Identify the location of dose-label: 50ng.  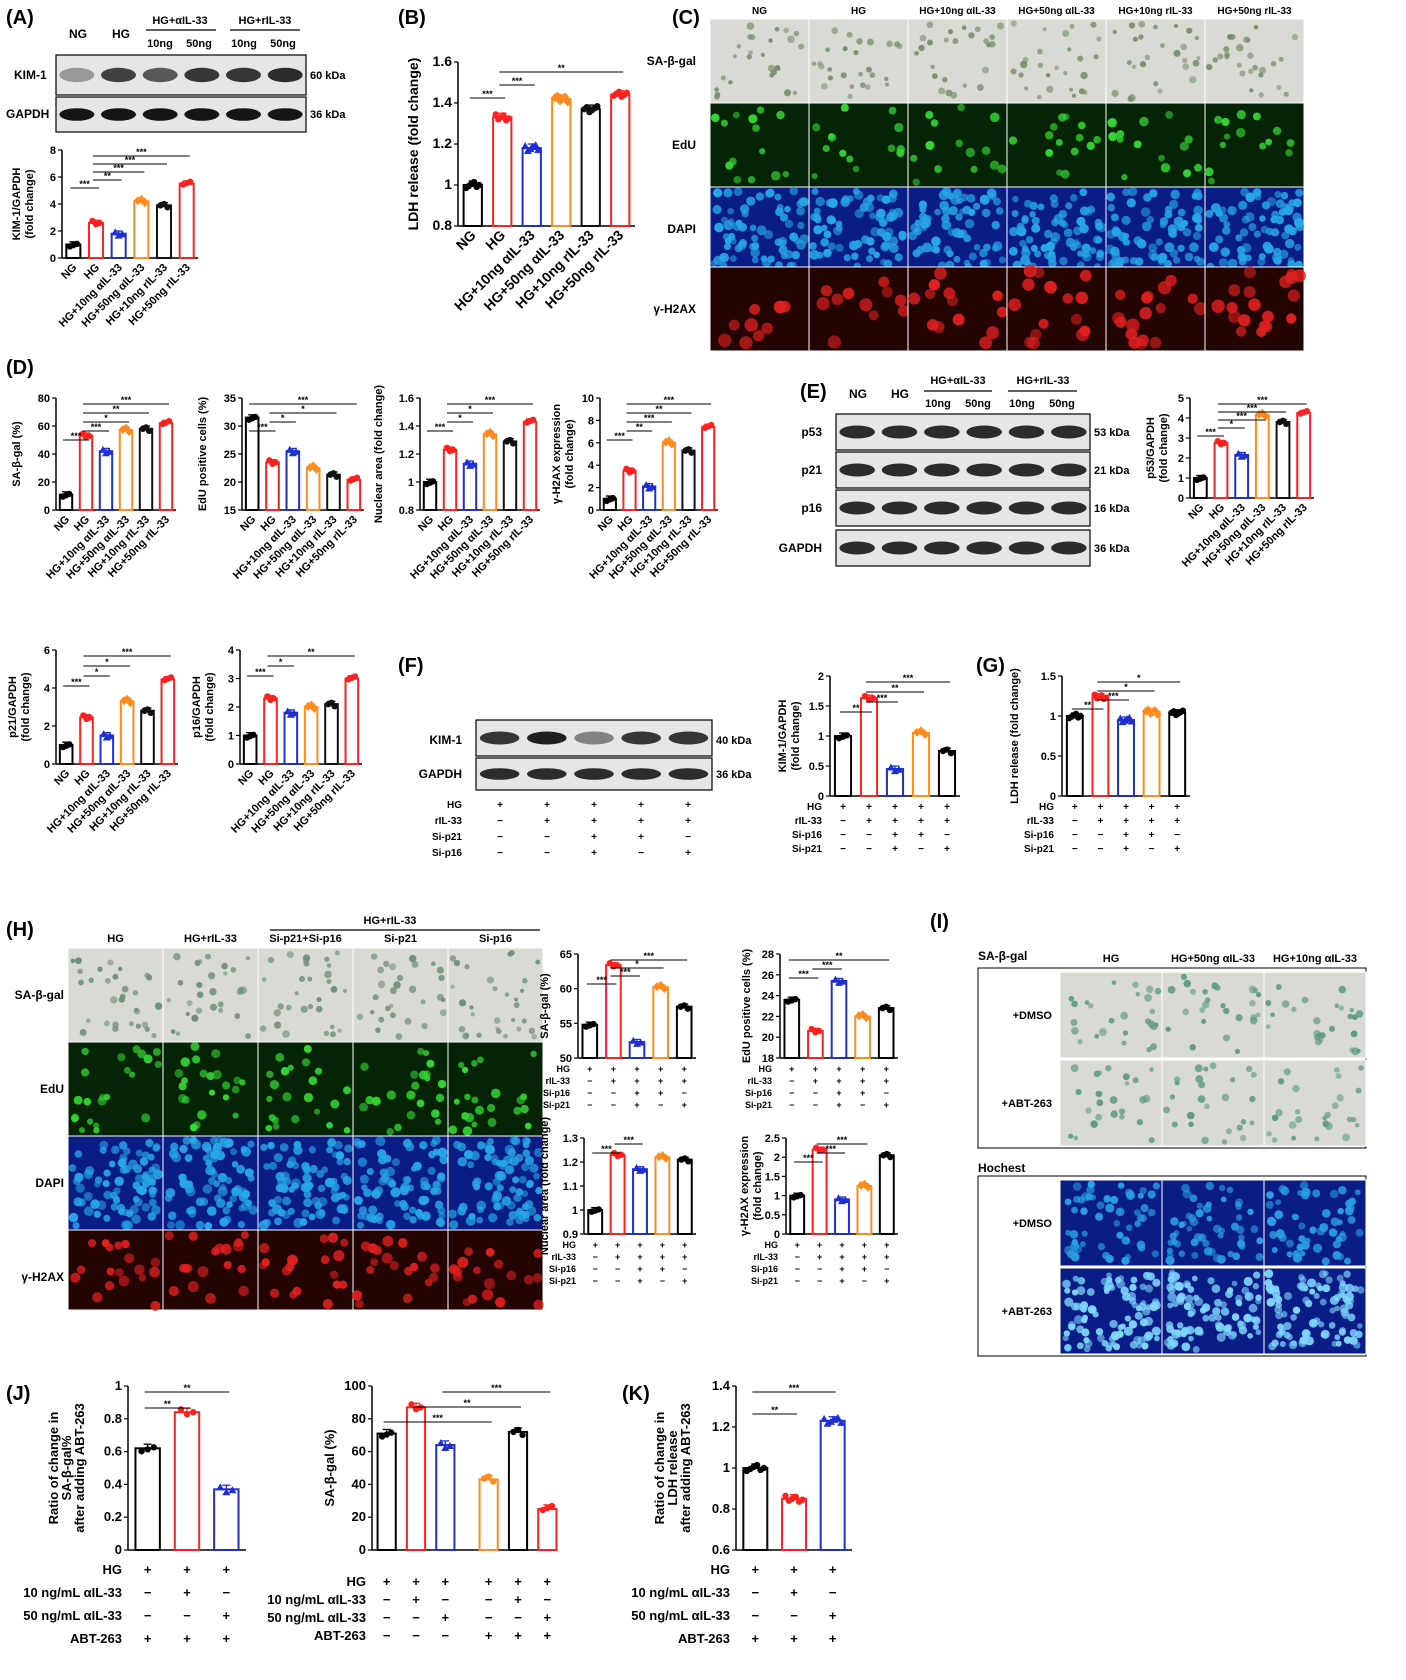
(1062, 404).